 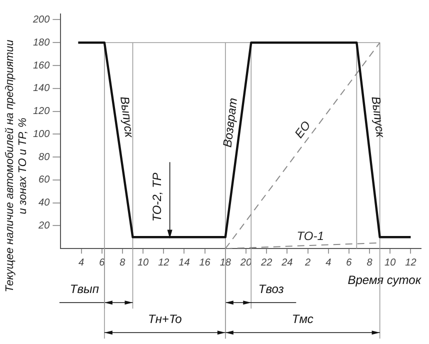 I want to click on x-tick-label: 22, so click(x=266, y=262).